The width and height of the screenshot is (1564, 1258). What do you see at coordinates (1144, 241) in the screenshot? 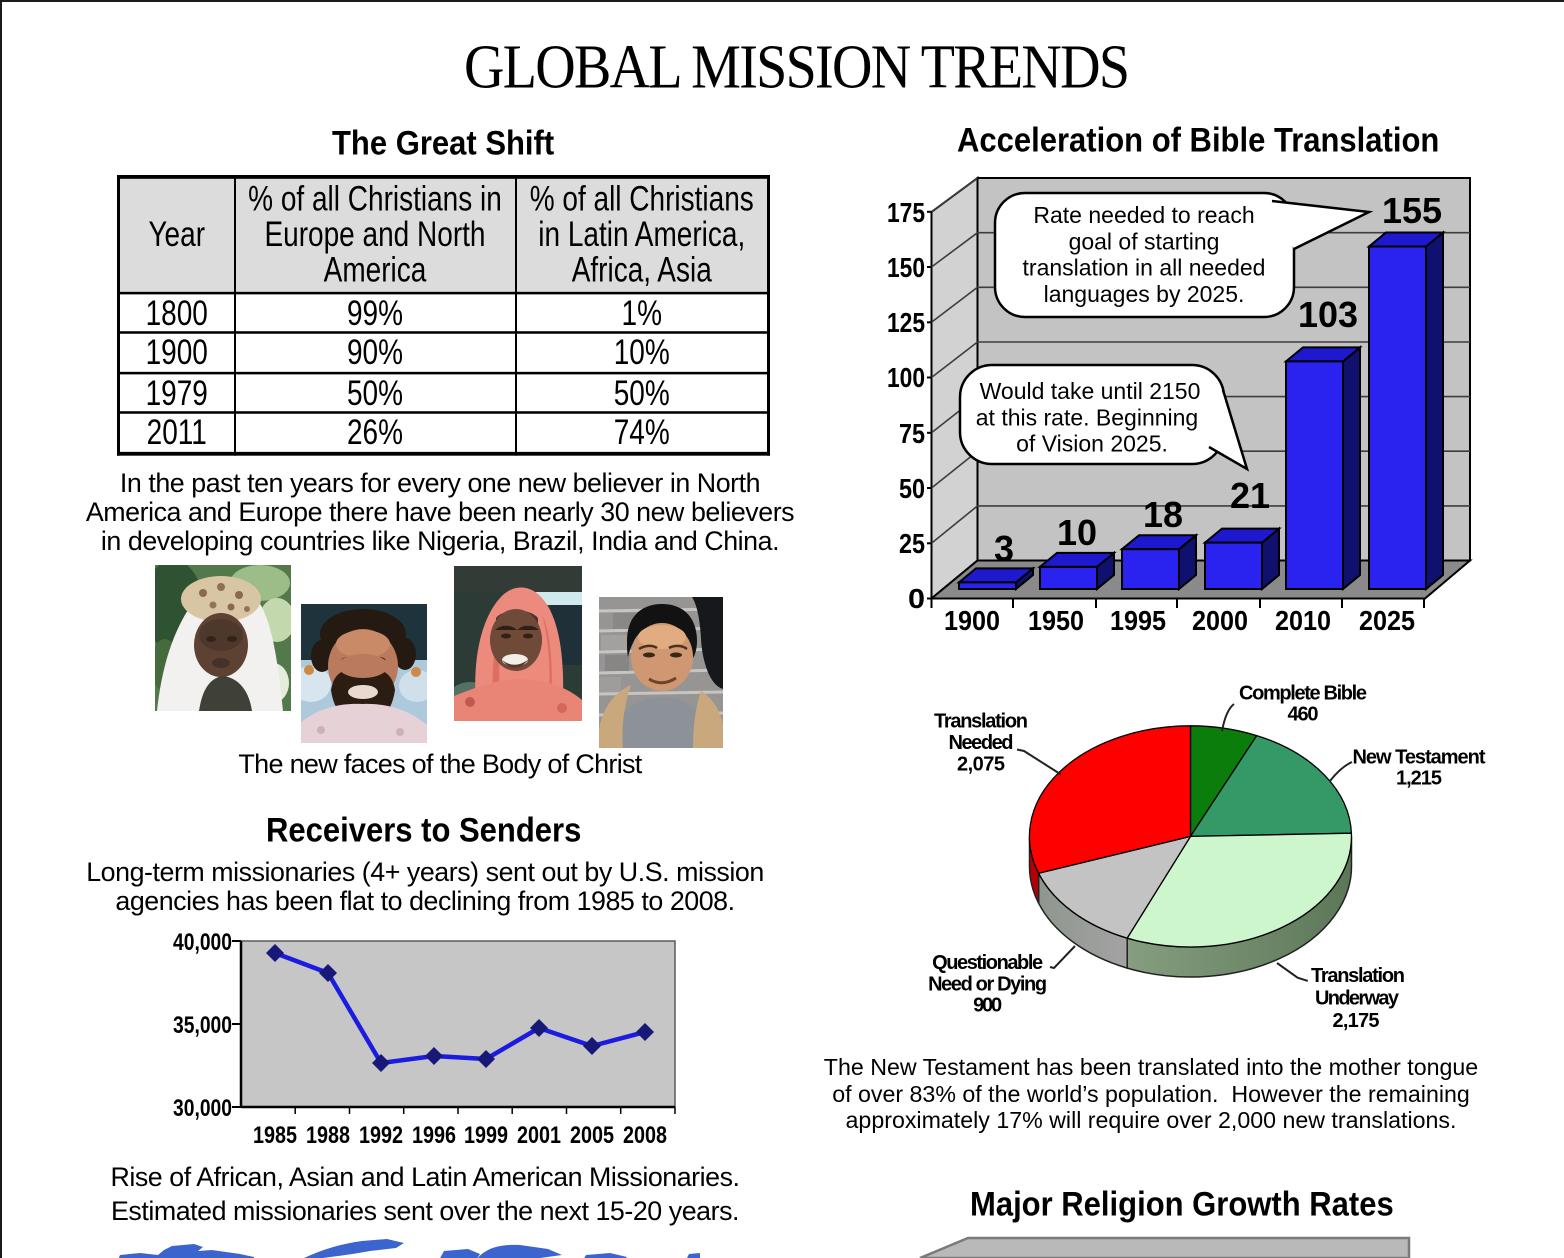
I see `svg-text: goal of starting` at bounding box center [1144, 241].